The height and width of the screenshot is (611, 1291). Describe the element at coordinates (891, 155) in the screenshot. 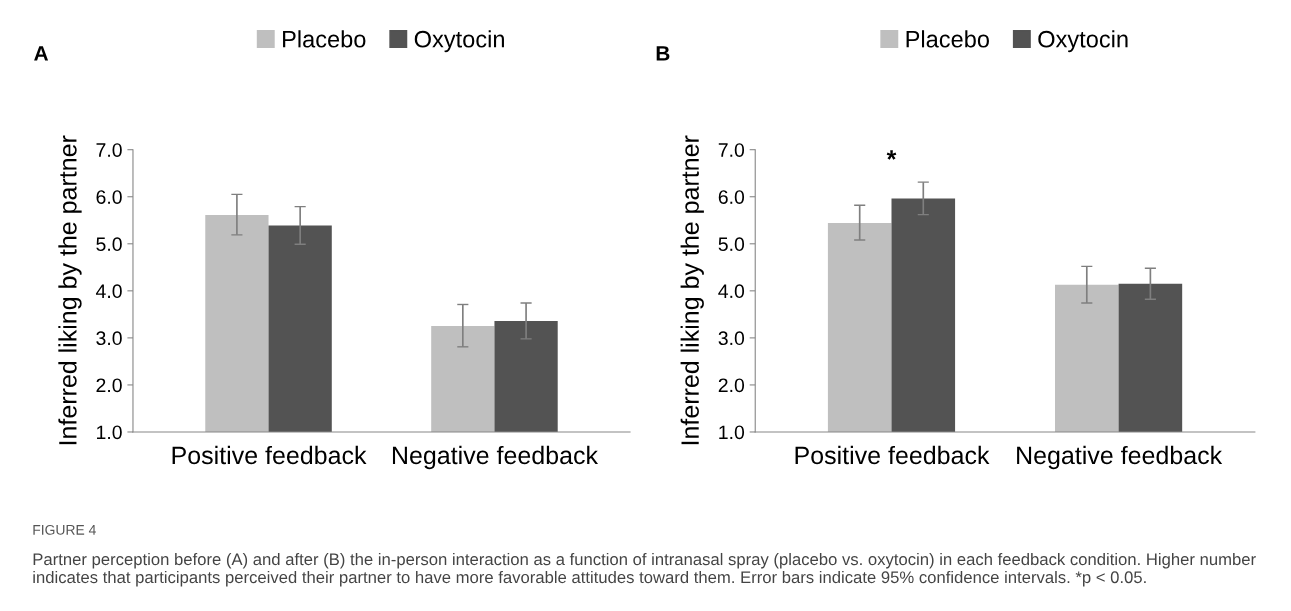

I see `annotation: *` at that location.